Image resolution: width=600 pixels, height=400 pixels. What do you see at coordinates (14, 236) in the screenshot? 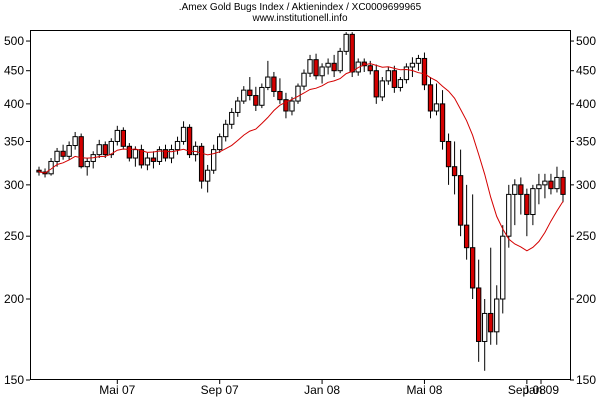
I see `y-tick-label-left: 250` at bounding box center [14, 236].